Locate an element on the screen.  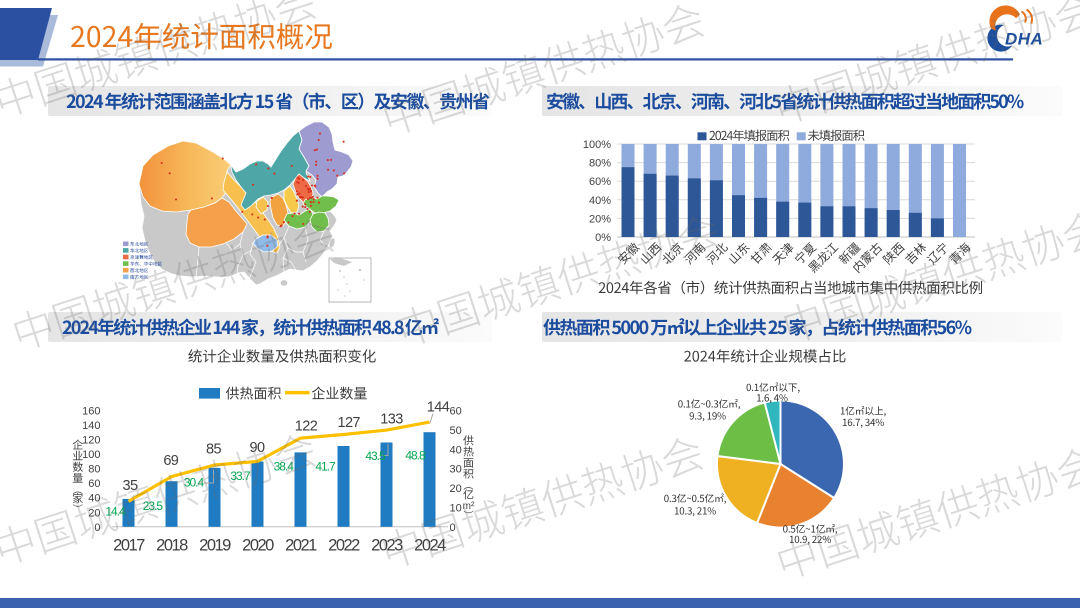
svg-text: 140 is located at coordinates (91, 426).